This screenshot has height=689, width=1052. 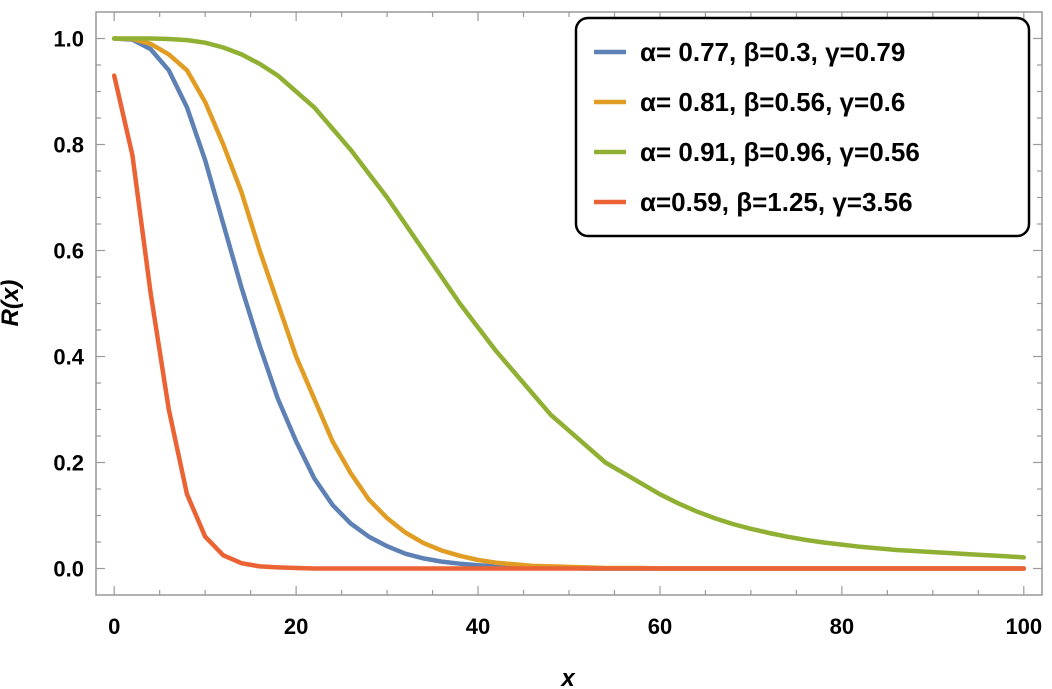 I want to click on y-tick-label: 0.2, so click(x=68, y=463).